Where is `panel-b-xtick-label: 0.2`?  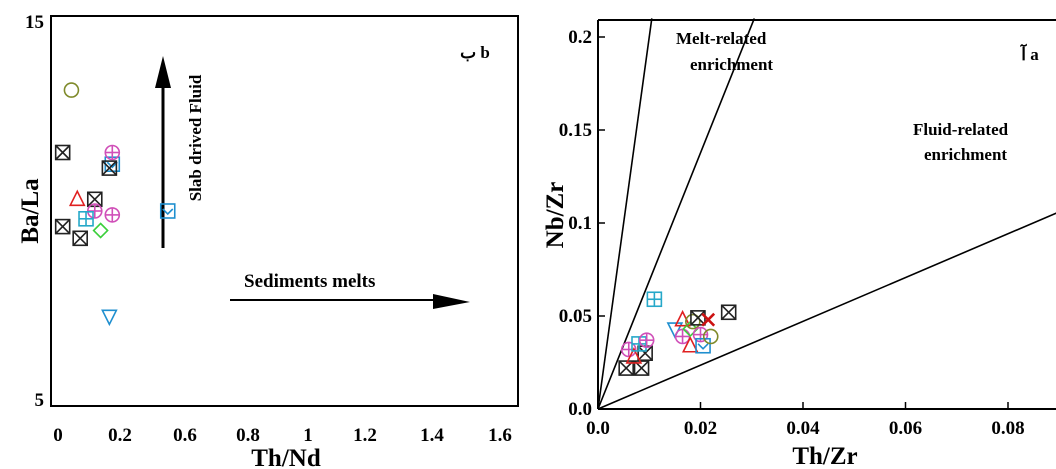
panel-b-xtick-label: 0.2 is located at coordinates (120, 435).